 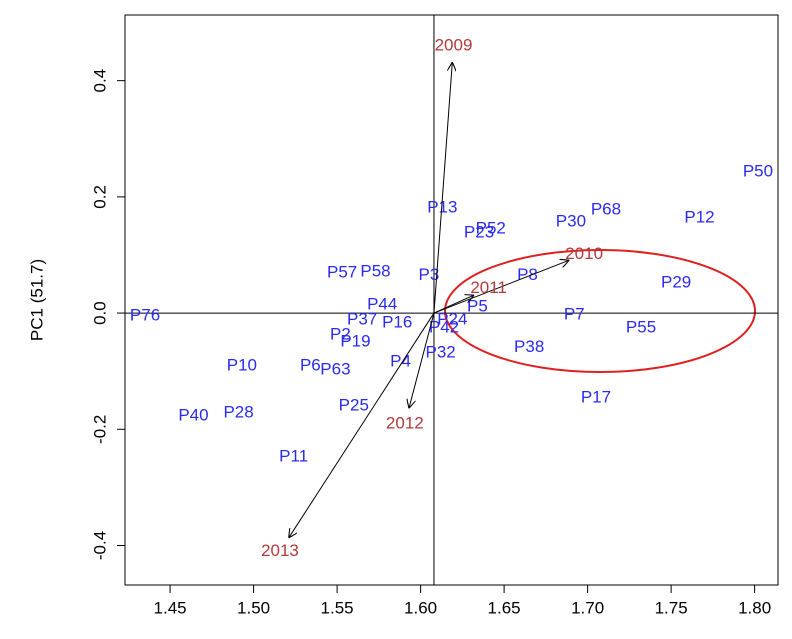 What do you see at coordinates (99, 545) in the screenshot?
I see `y-tick-label: -0.4` at bounding box center [99, 545].